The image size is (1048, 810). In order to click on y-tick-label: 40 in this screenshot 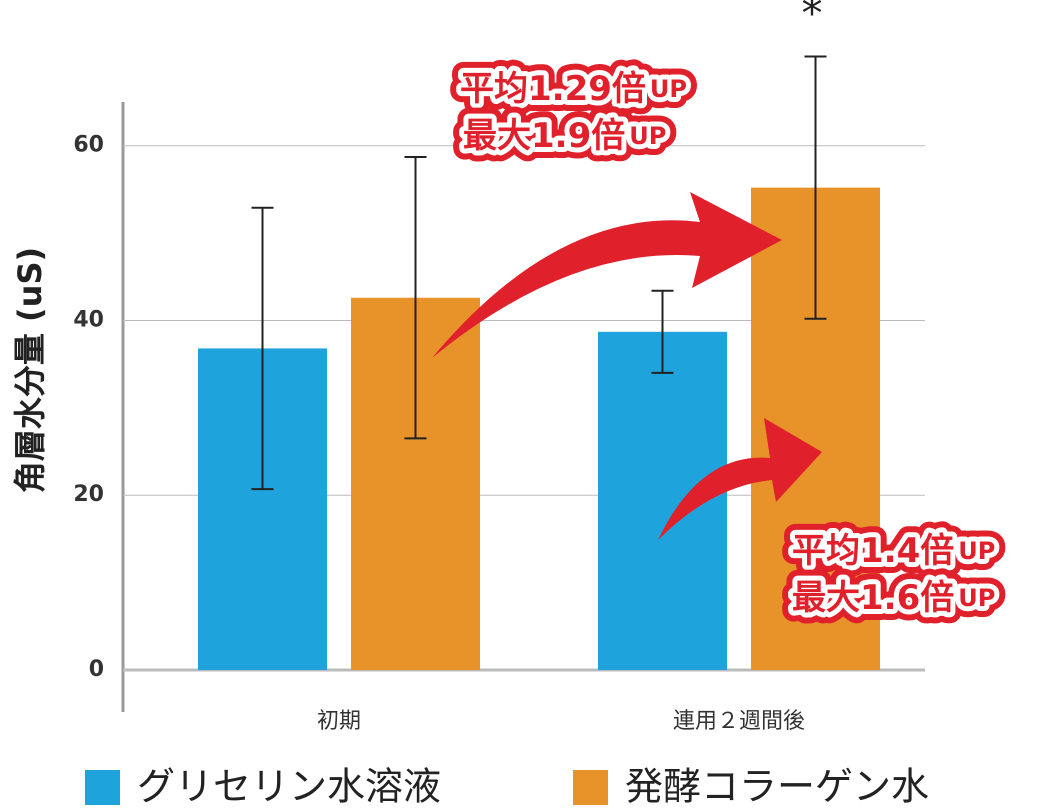, I will do `click(88, 319)`.